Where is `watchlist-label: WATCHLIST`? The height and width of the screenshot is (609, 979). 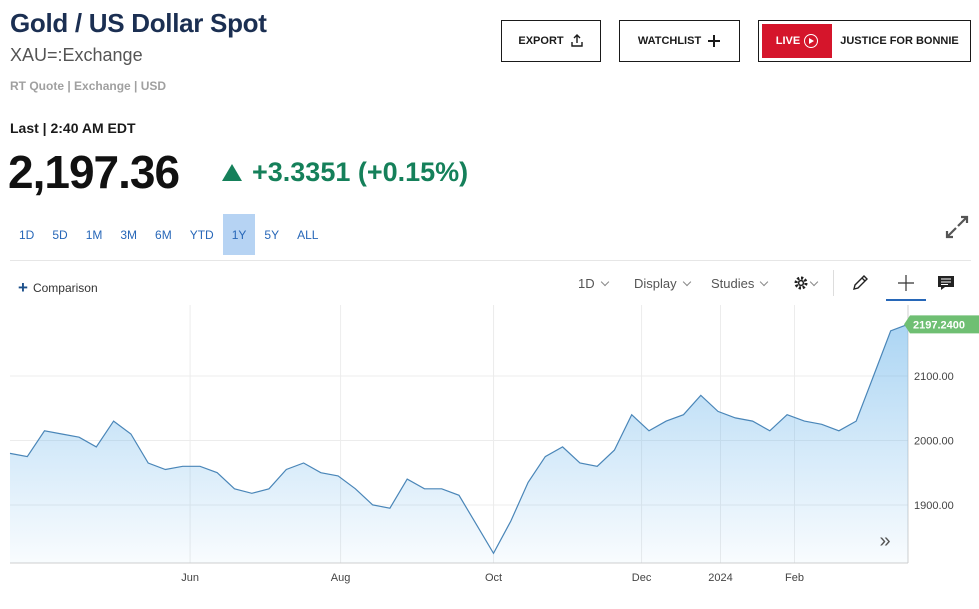
watchlist-label: WATCHLIST is located at coordinates (669, 41).